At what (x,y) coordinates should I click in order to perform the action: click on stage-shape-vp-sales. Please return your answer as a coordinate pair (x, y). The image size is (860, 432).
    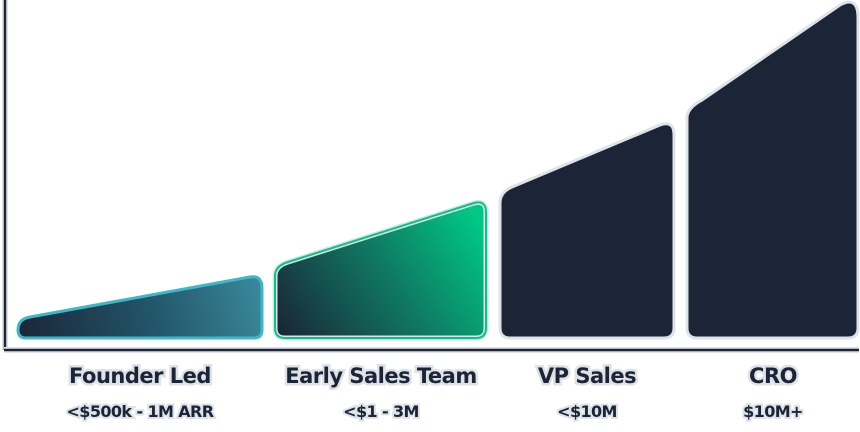
    Looking at the image, I should click on (587, 231).